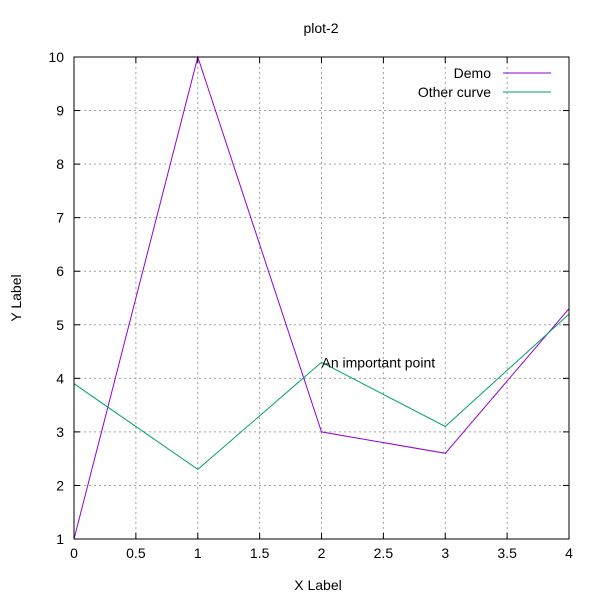  Describe the element at coordinates (60, 111) in the screenshot. I see `y-tick-label: 9` at that location.